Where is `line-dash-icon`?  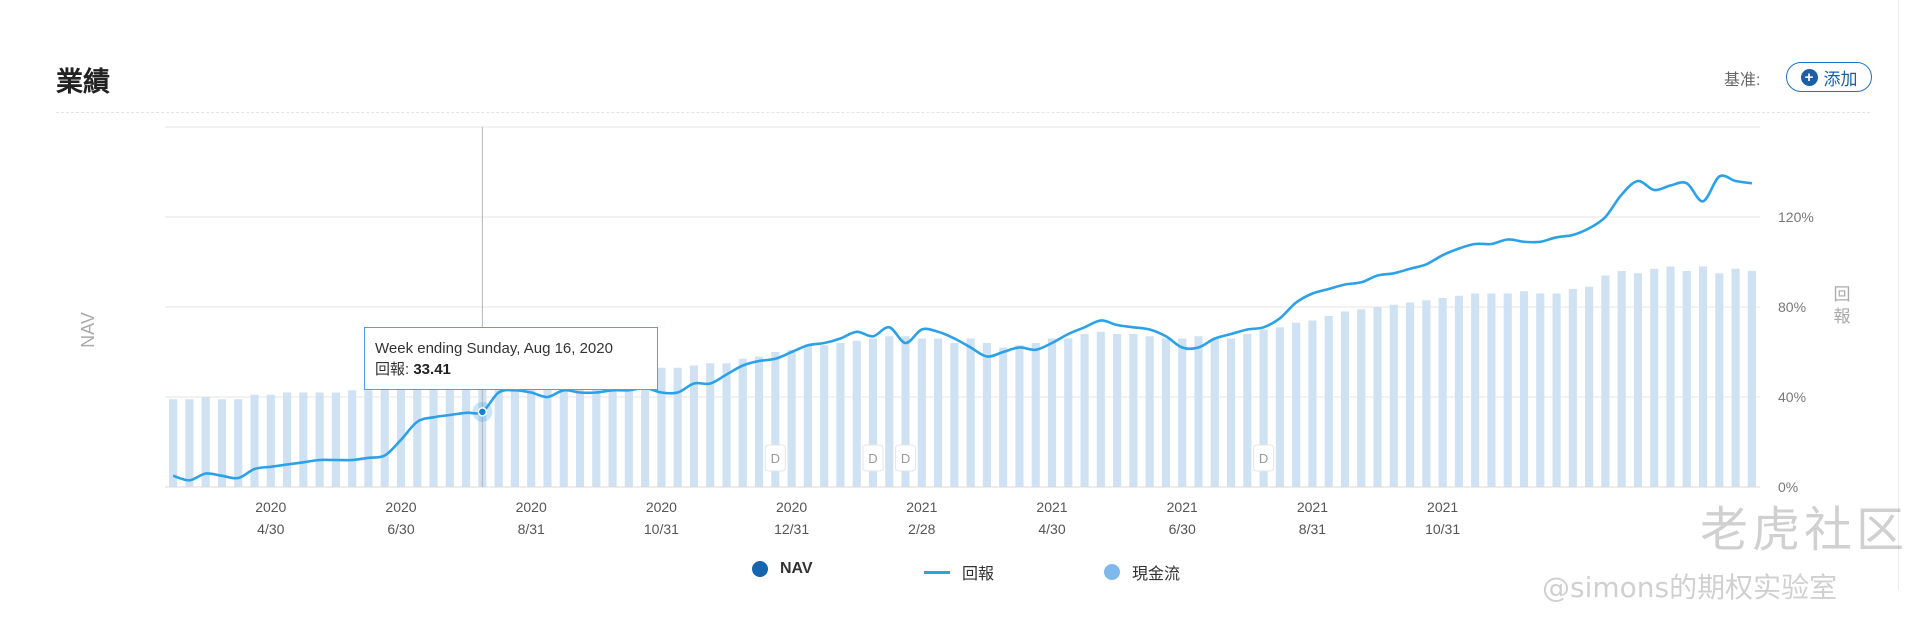 line-dash-icon is located at coordinates (937, 572).